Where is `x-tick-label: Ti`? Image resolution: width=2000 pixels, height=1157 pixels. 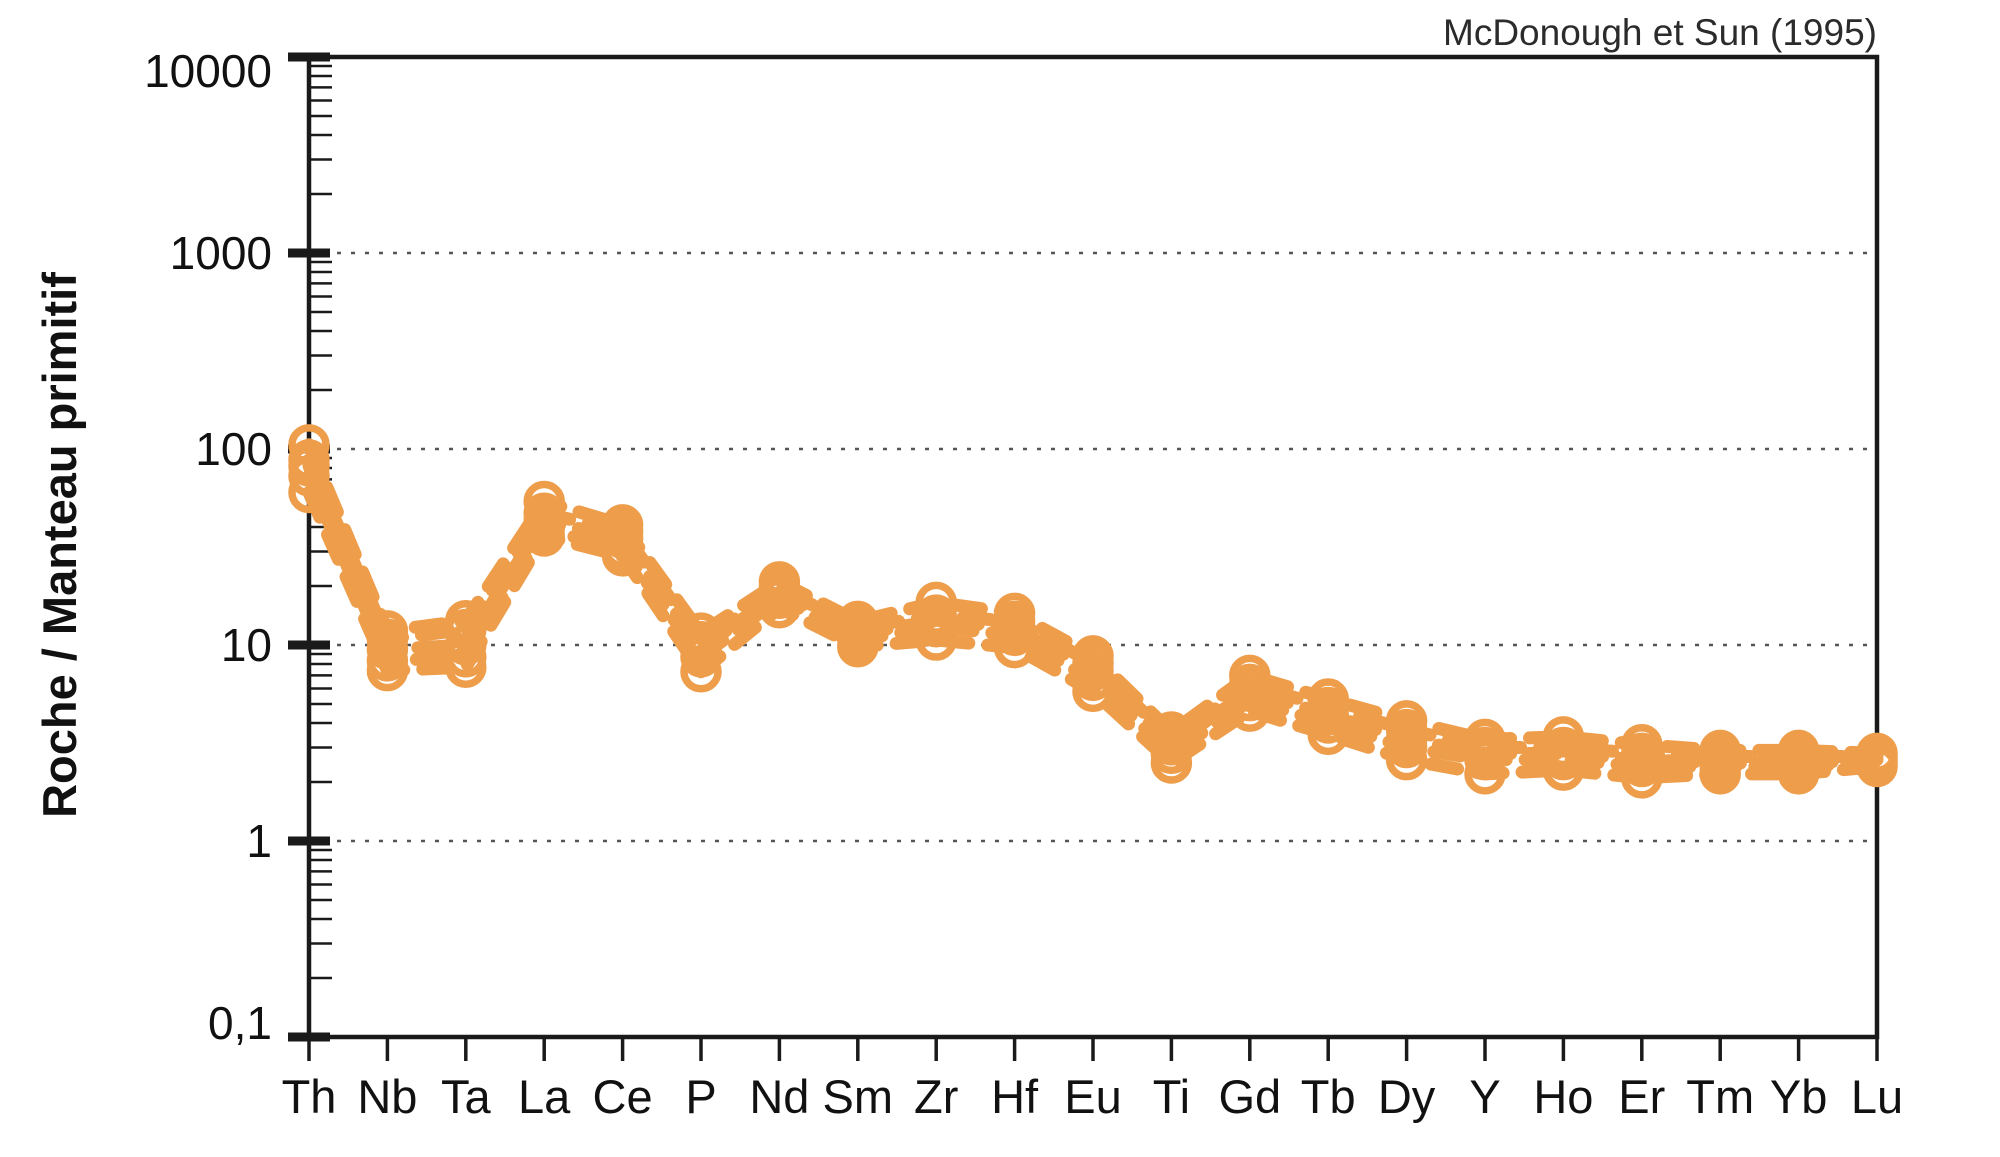 x-tick-label: Ti is located at coordinates (1171, 1096).